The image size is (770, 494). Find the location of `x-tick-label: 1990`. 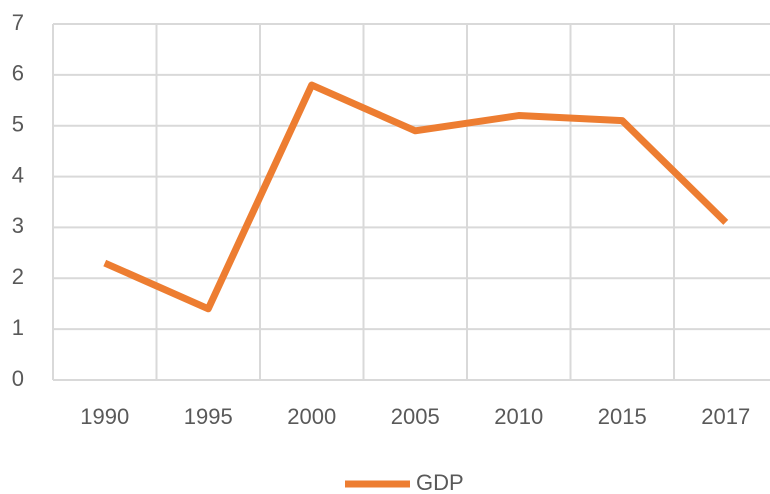

x-tick-label: 1990 is located at coordinates (104, 416).